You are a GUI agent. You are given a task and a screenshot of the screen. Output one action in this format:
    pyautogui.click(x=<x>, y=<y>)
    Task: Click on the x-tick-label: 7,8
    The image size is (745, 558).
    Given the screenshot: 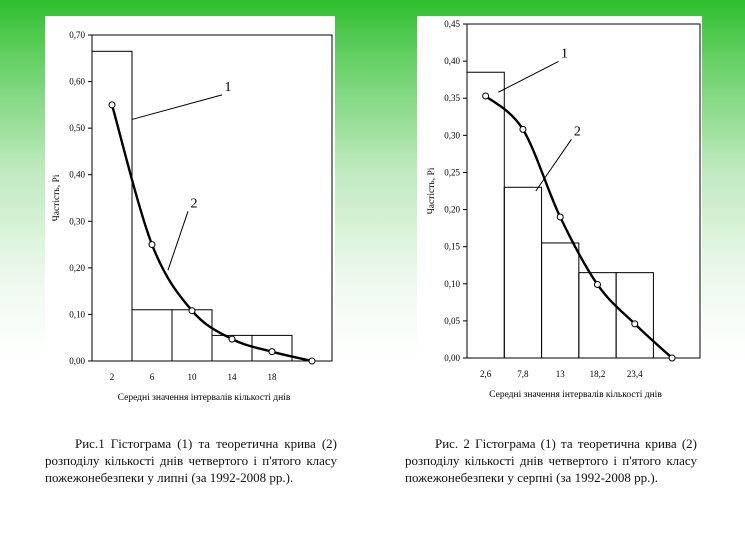 What is the action you would take?
    pyautogui.click(x=523, y=374)
    